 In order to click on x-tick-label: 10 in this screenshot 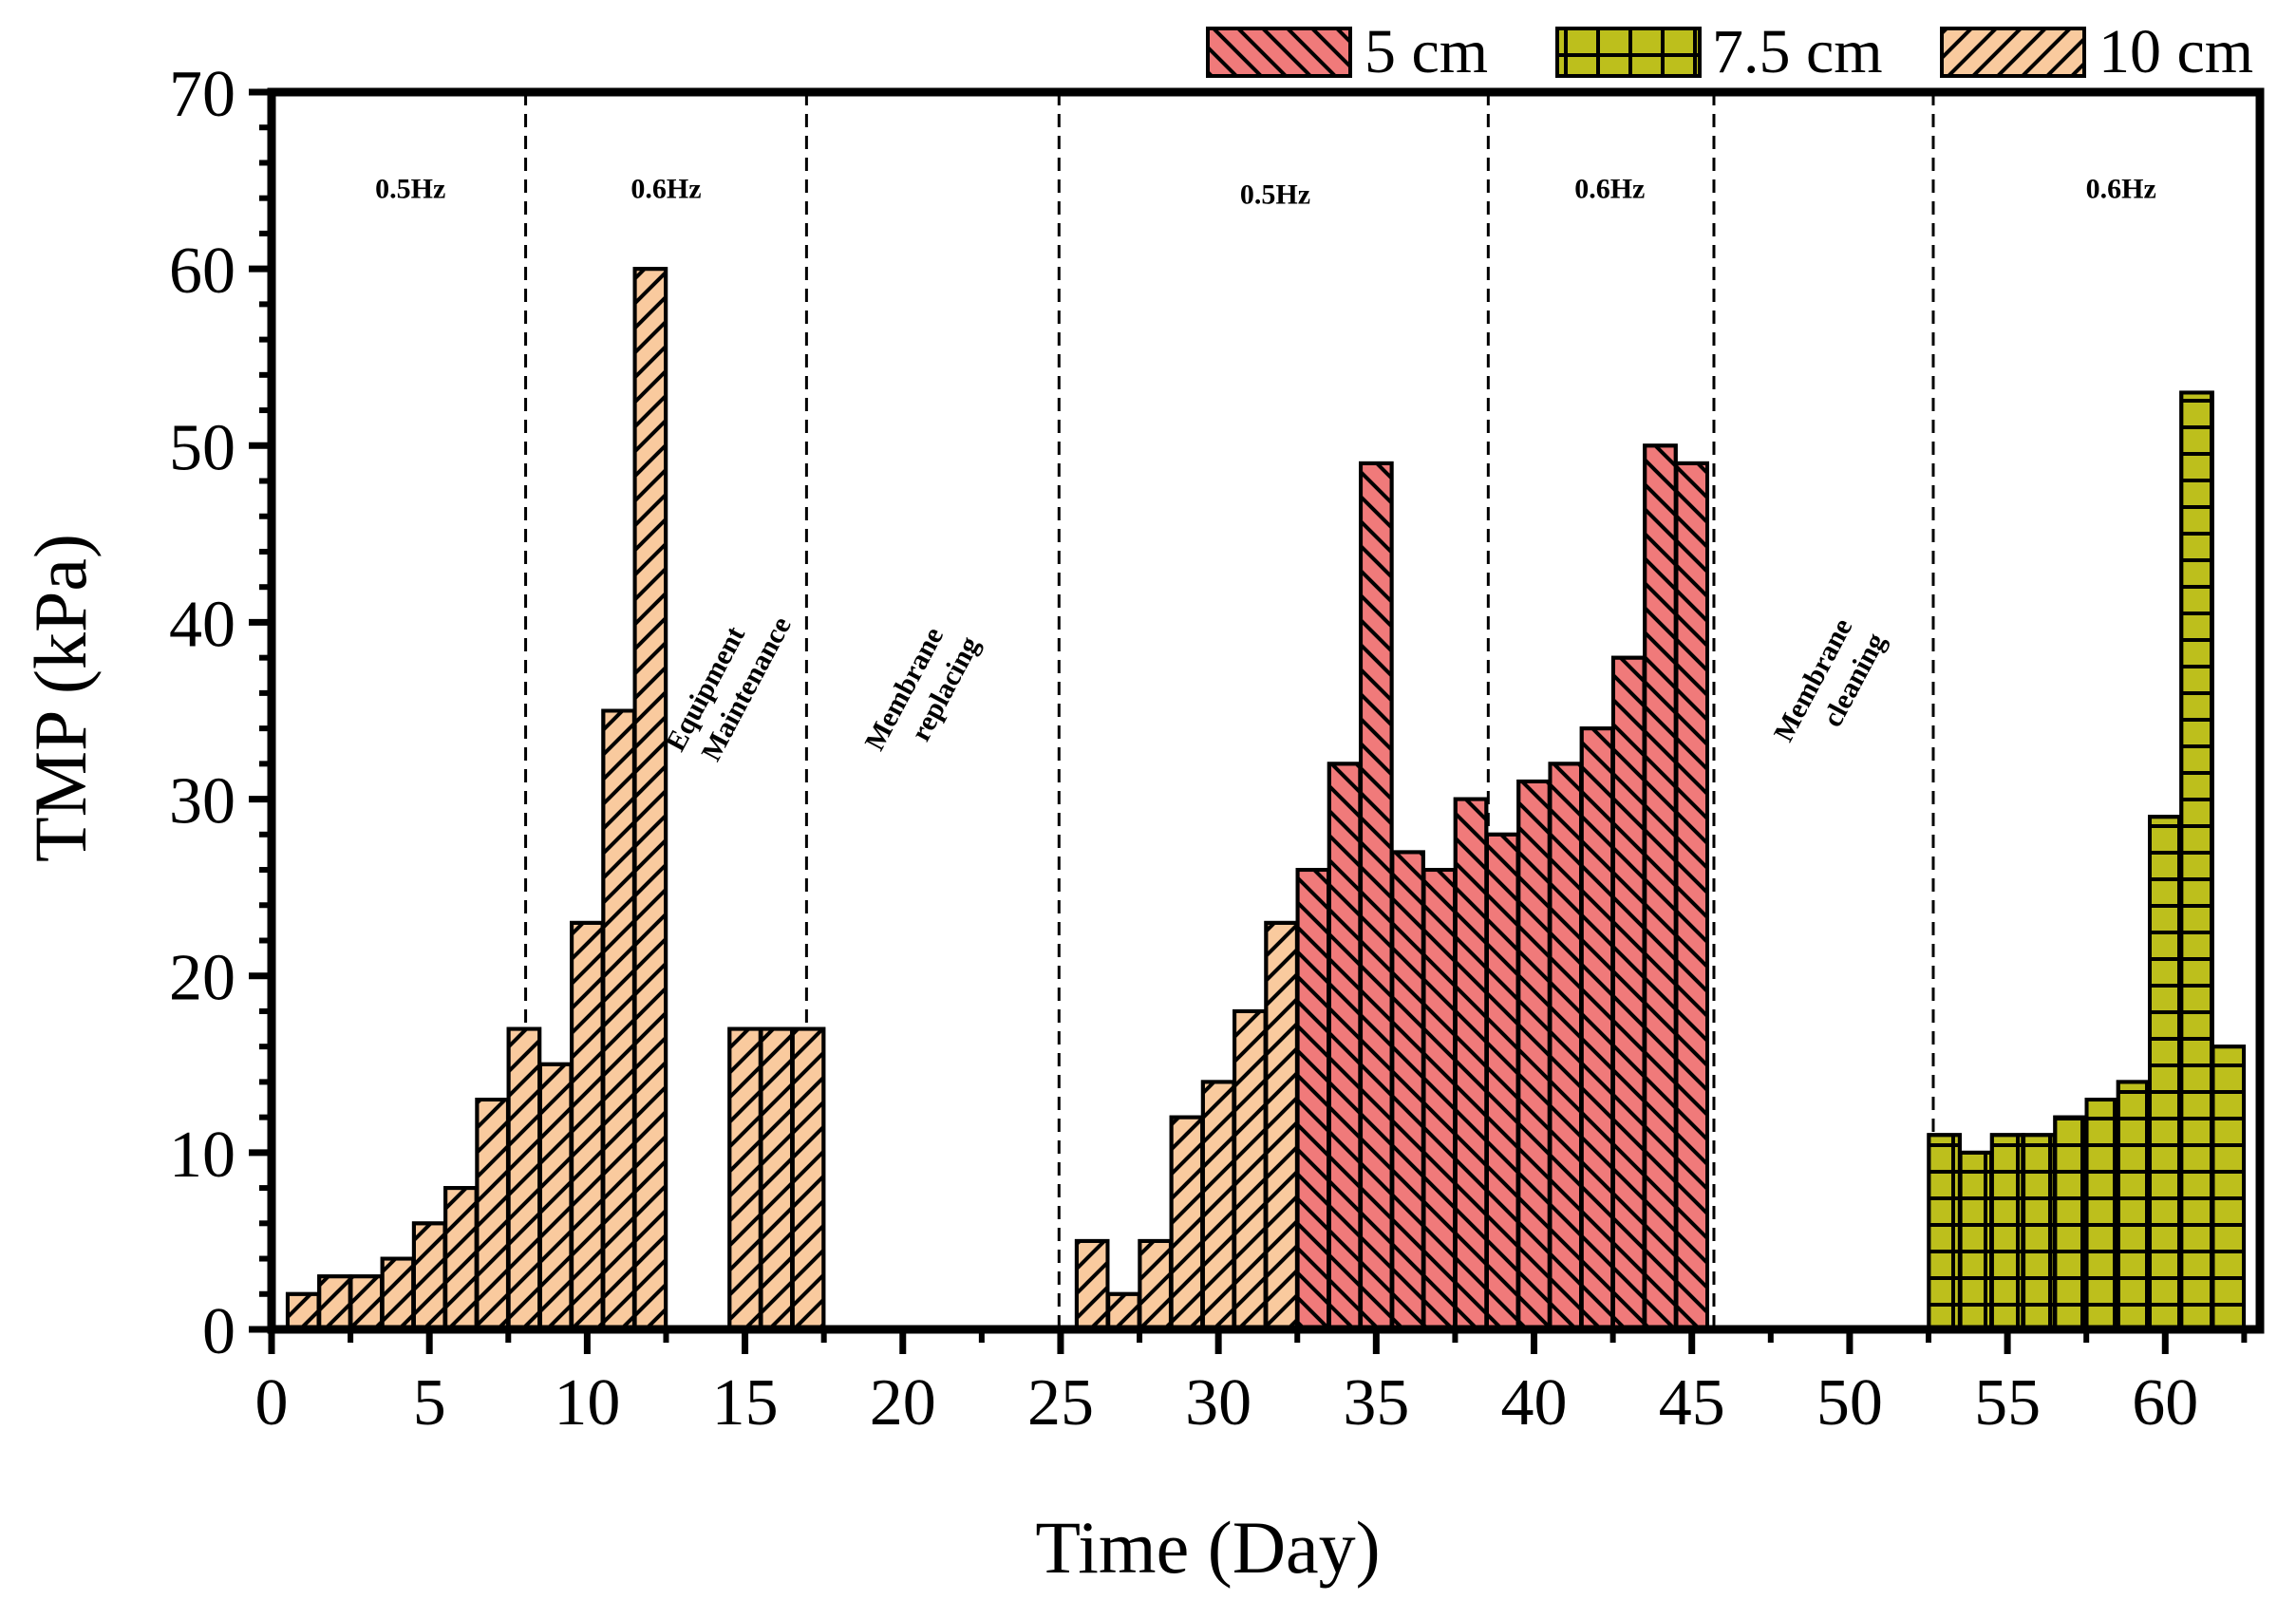, I will do `click(587, 1403)`.